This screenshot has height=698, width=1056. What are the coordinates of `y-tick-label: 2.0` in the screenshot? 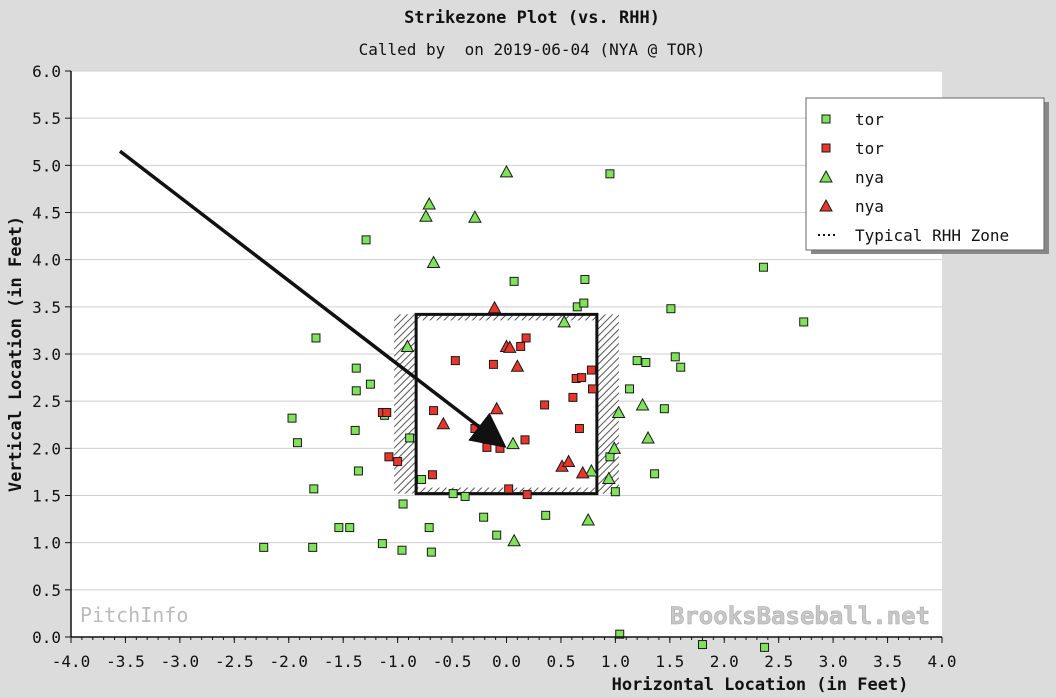 It's located at (46, 448).